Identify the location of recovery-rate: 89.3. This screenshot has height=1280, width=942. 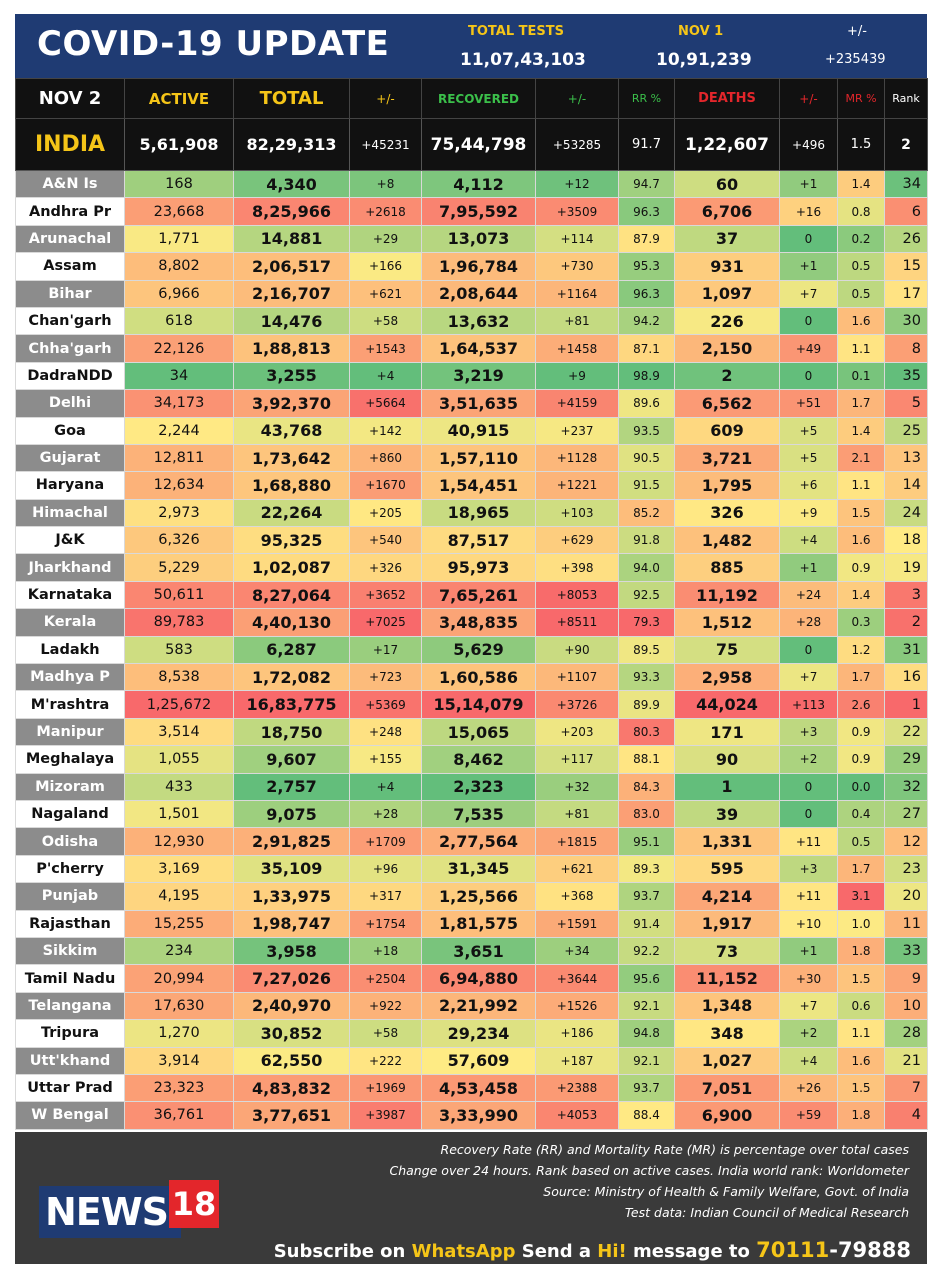
(646, 869).